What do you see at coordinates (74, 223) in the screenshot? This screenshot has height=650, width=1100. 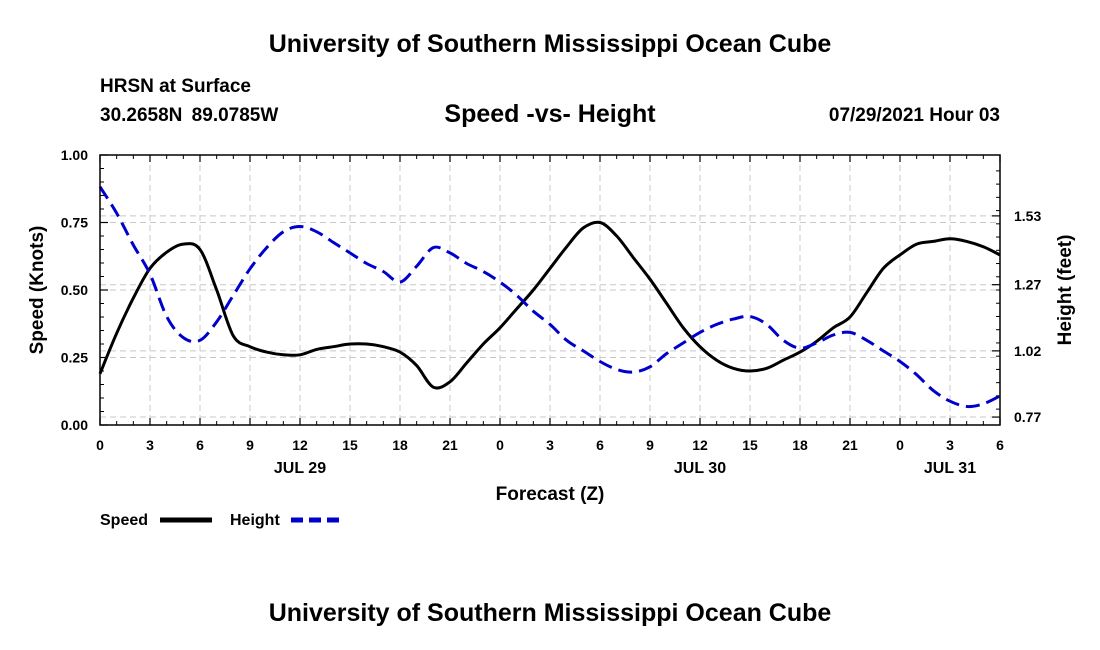 I see `y-tick-label-left: 0.75` at bounding box center [74, 223].